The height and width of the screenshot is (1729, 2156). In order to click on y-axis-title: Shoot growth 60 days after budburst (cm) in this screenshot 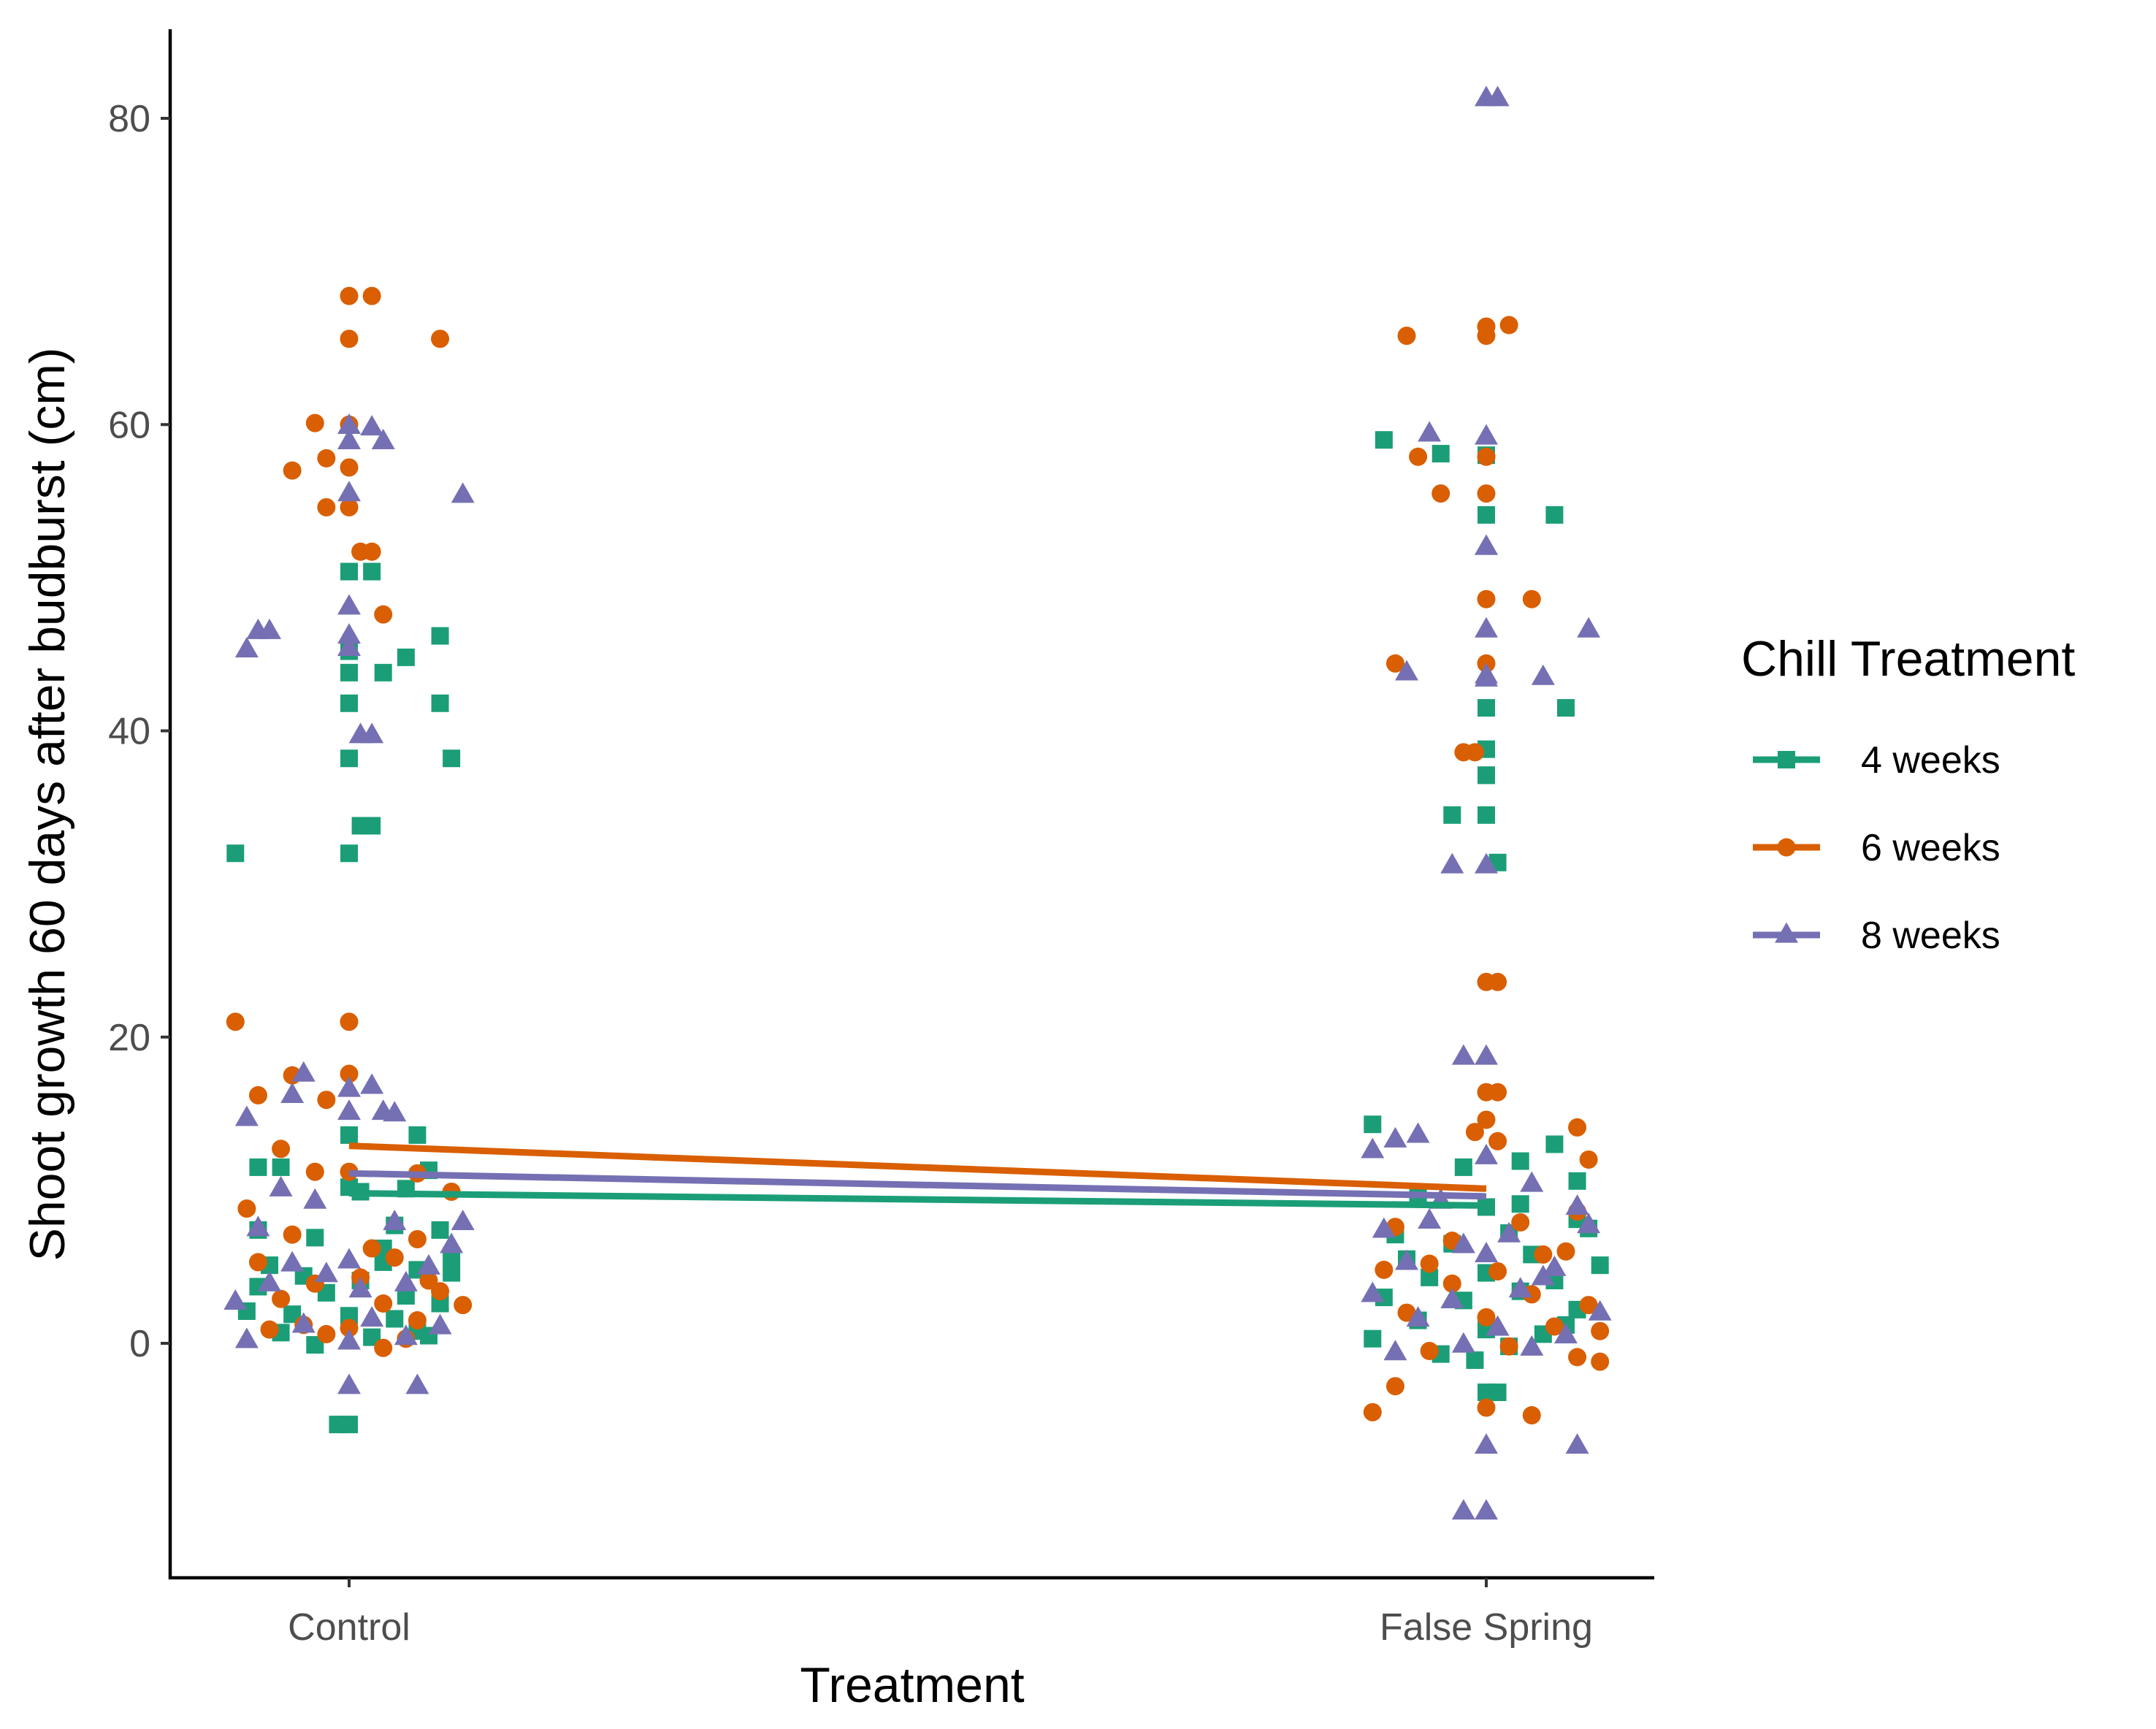, I will do `click(47, 804)`.